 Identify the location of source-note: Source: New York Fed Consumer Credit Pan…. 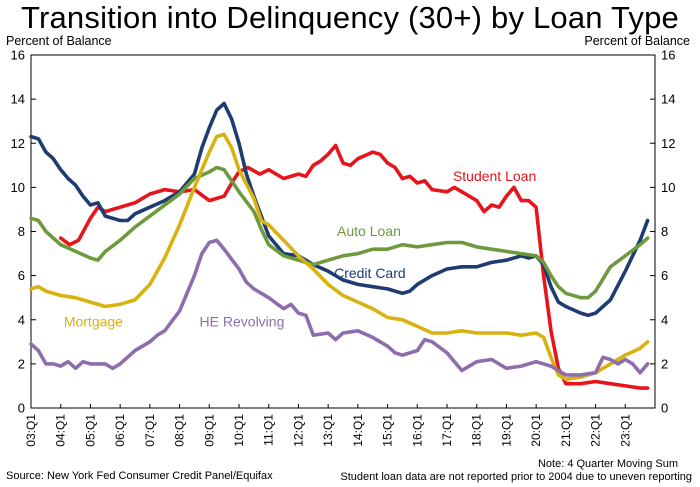
(139, 476).